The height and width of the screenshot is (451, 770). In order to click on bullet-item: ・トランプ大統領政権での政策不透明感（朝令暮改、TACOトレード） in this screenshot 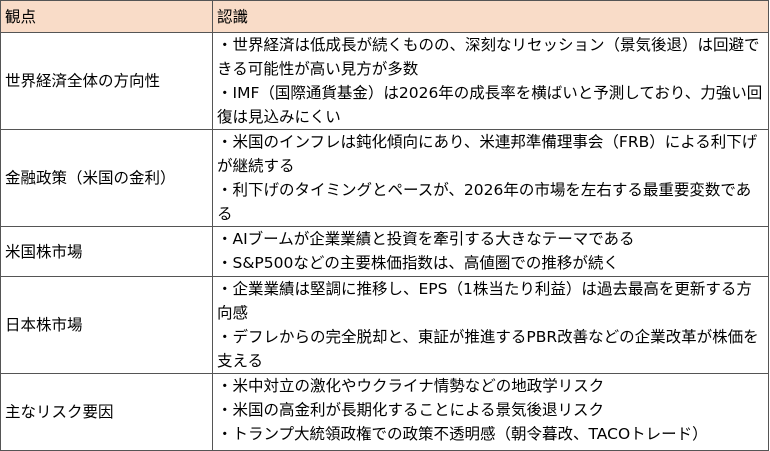, I will do `click(462, 434)`.